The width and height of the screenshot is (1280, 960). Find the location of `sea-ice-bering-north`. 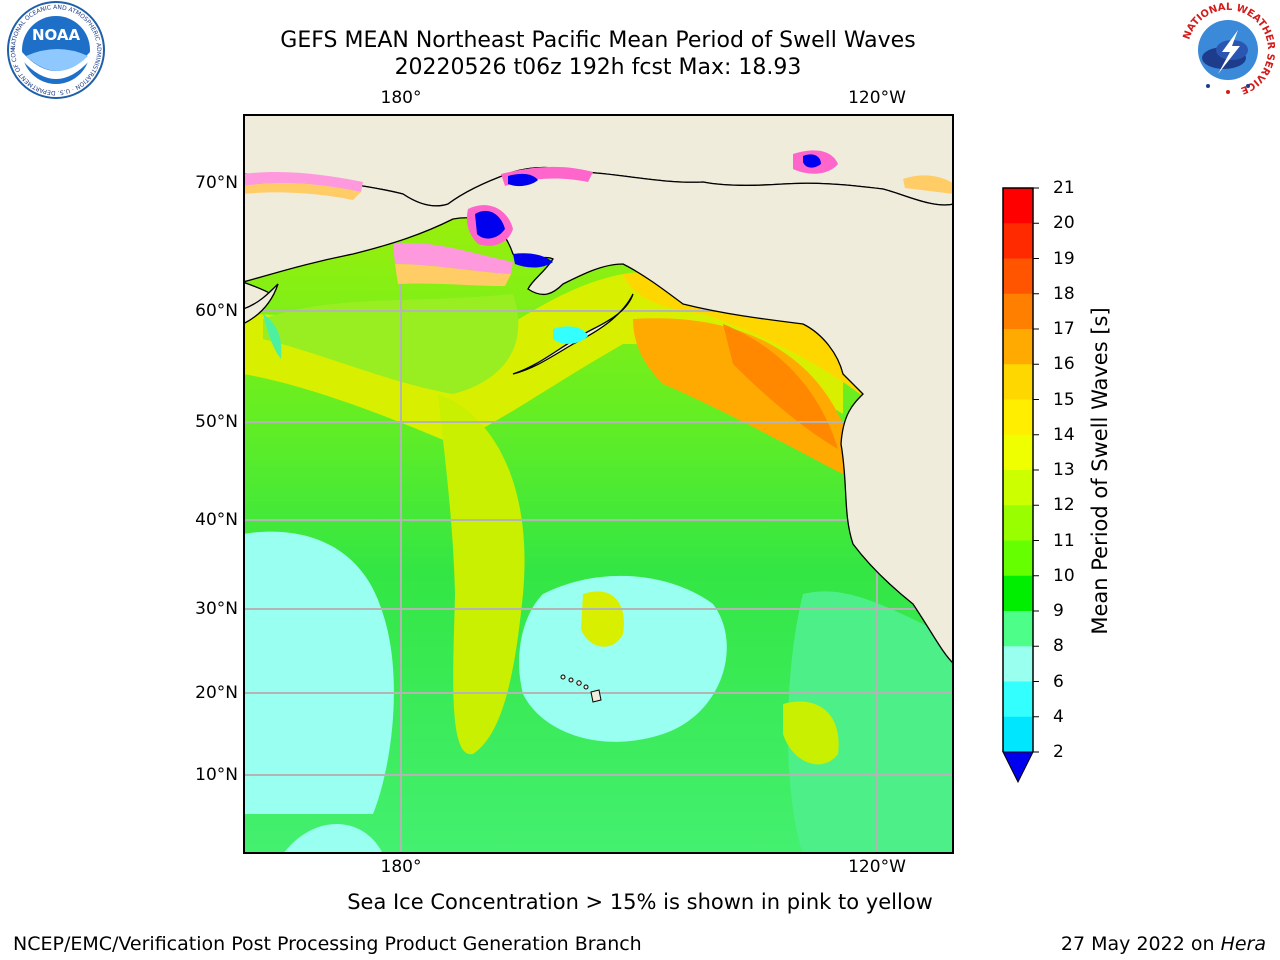

sea-ice-bering-north is located at coordinates (453, 258).